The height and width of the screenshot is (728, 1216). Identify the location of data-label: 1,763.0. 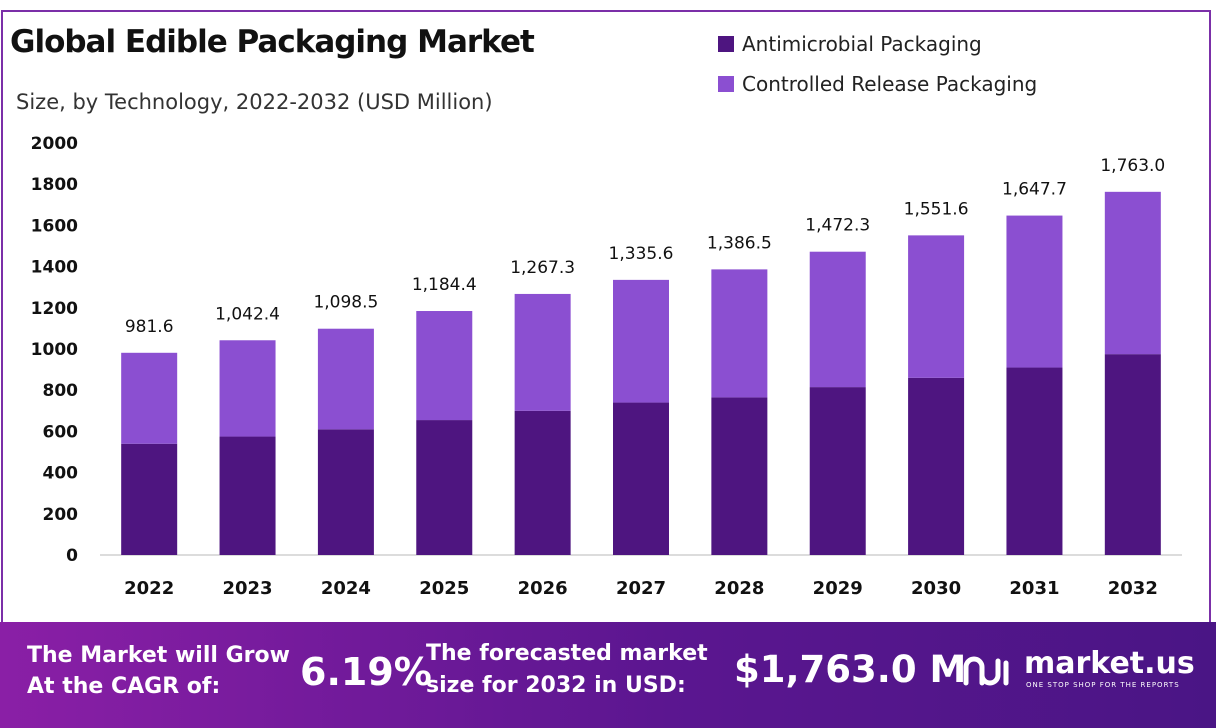
(1132, 166).